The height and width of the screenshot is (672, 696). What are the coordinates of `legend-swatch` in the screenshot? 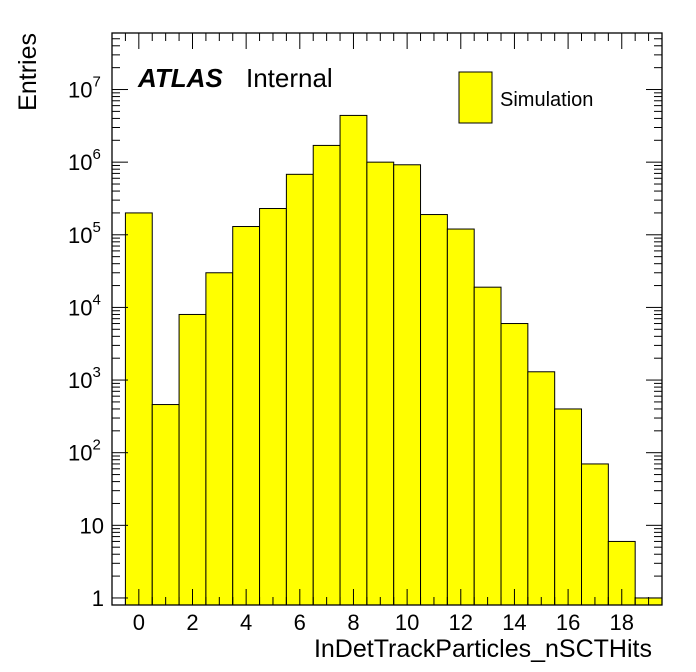 It's located at (475, 97).